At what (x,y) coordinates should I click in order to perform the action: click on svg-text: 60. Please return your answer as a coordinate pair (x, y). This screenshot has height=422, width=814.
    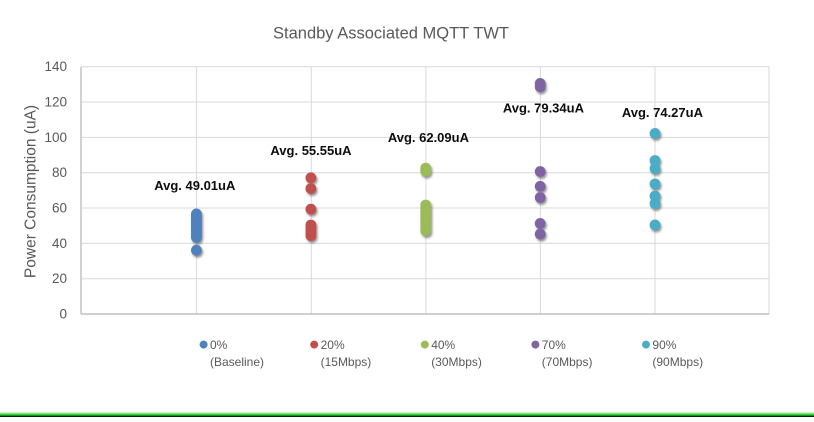
    Looking at the image, I should click on (59, 208).